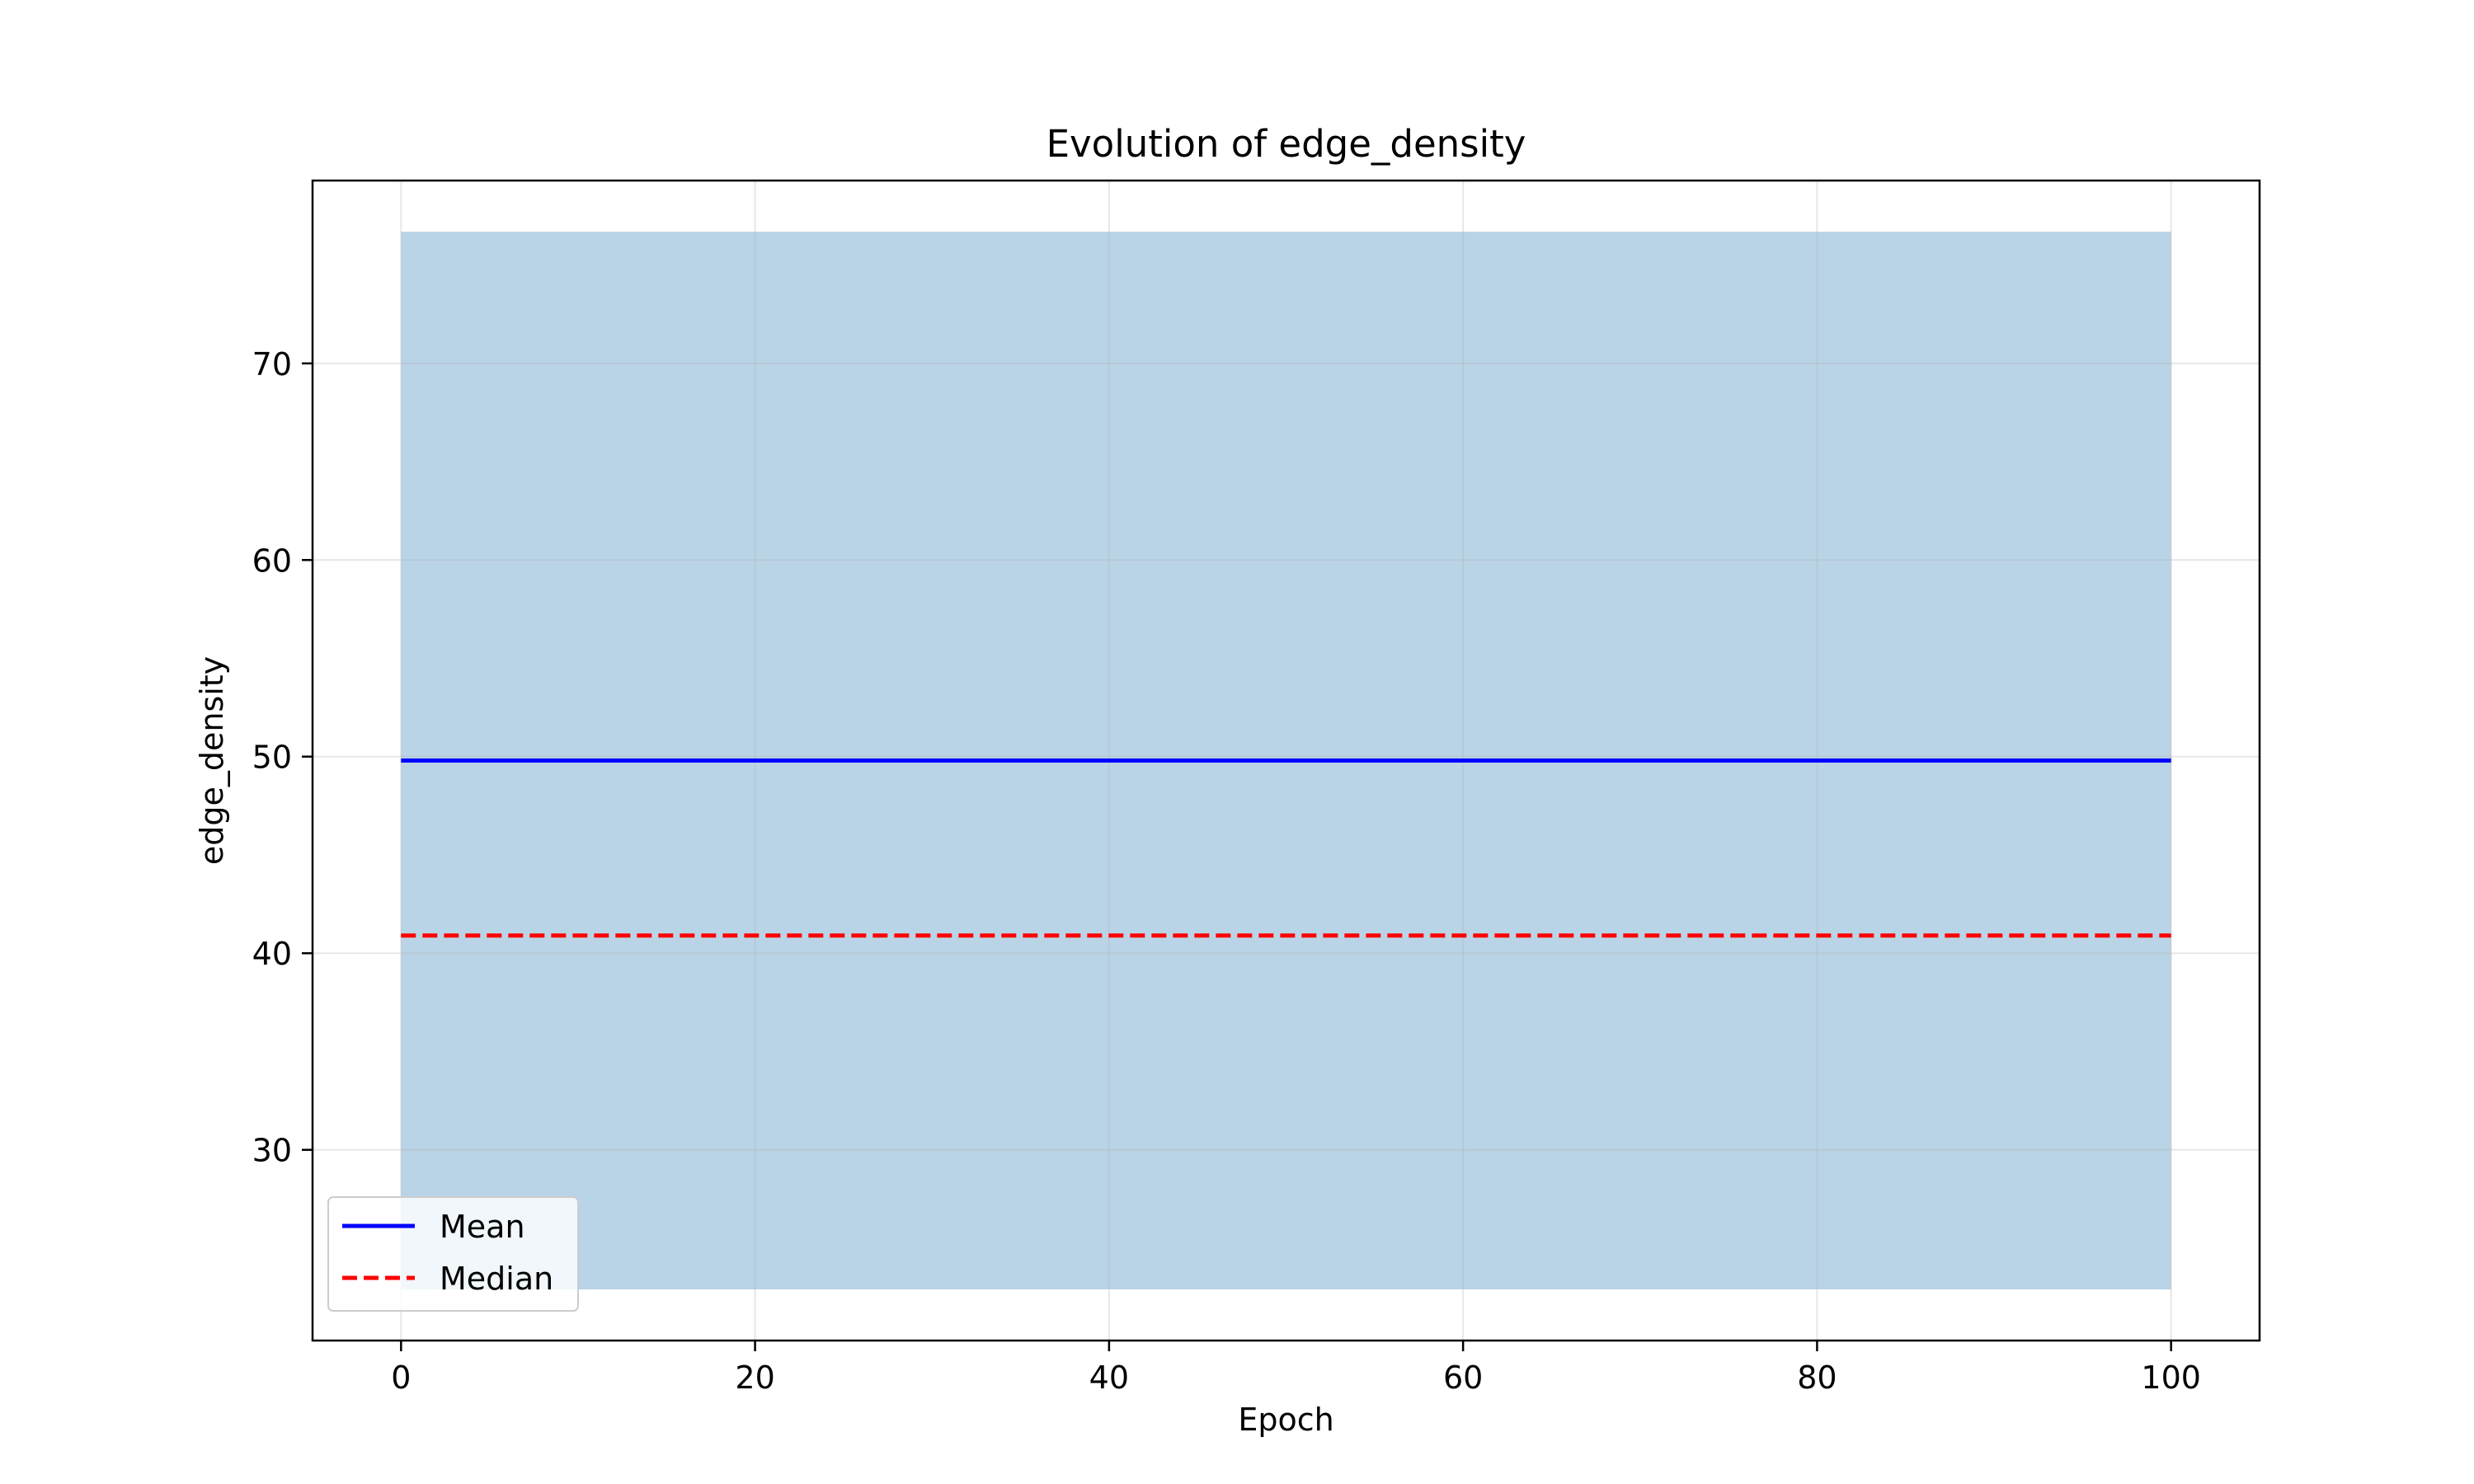 This screenshot has height=1484, width=2474. What do you see at coordinates (1286, 144) in the screenshot?
I see `chart-title: Evolution of edge_density` at bounding box center [1286, 144].